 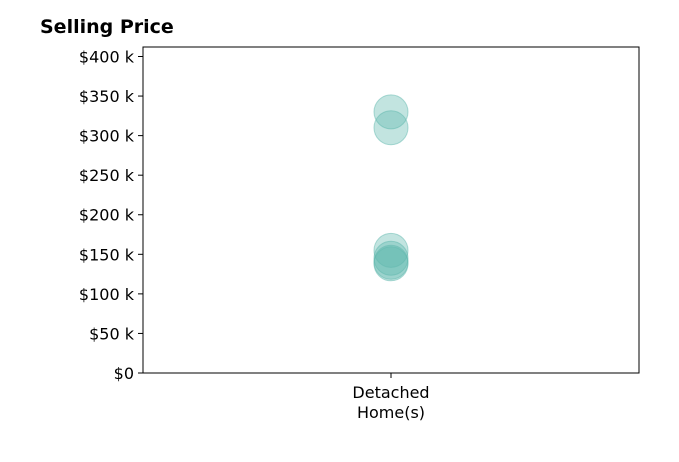 What do you see at coordinates (107, 27) in the screenshot?
I see `chart-title: Selling Price` at bounding box center [107, 27].